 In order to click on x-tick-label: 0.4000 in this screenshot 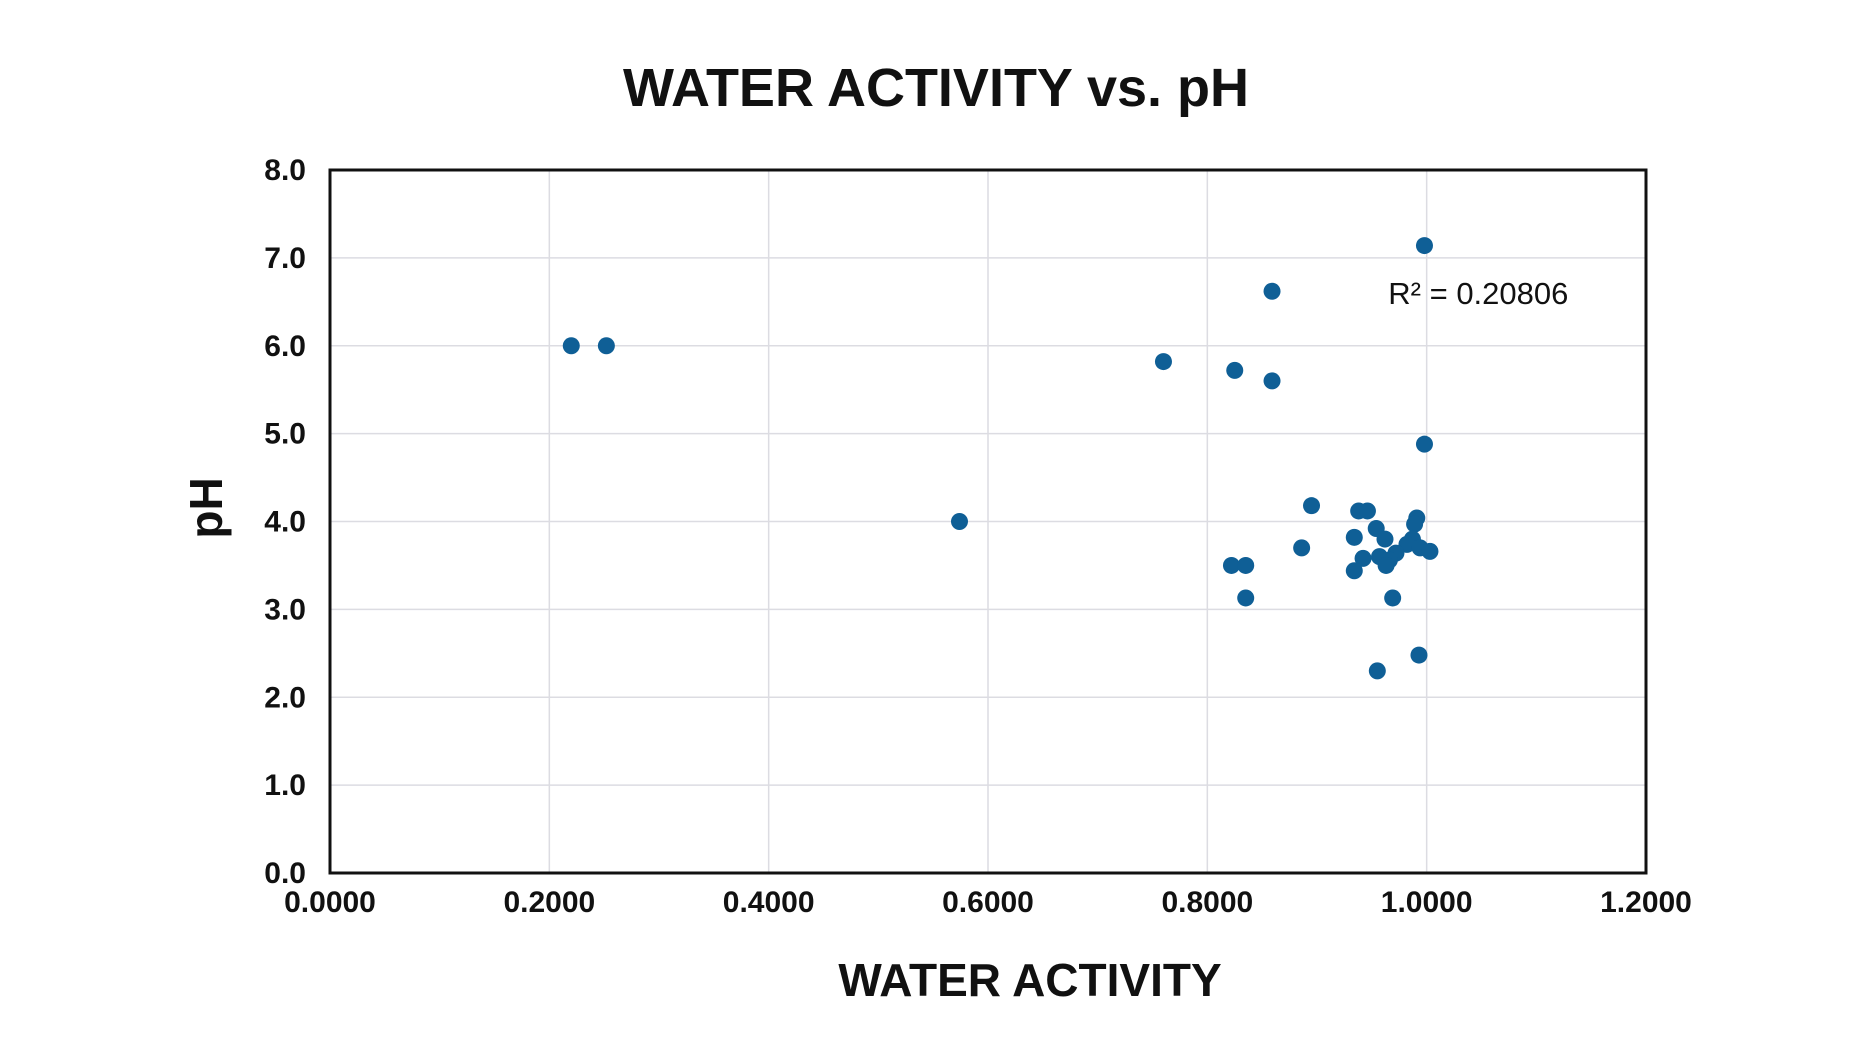, I will do `click(769, 902)`.